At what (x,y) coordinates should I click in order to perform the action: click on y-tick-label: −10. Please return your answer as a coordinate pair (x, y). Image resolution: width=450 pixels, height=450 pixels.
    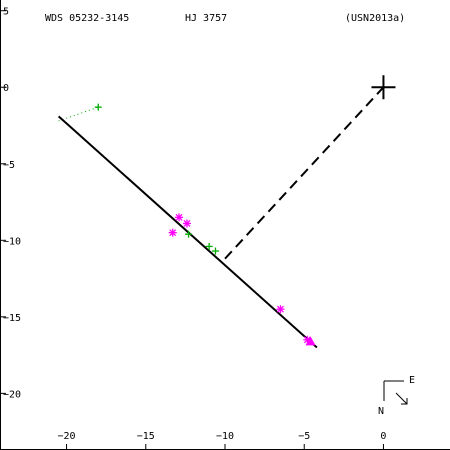
    Looking at the image, I should click on (12, 241).